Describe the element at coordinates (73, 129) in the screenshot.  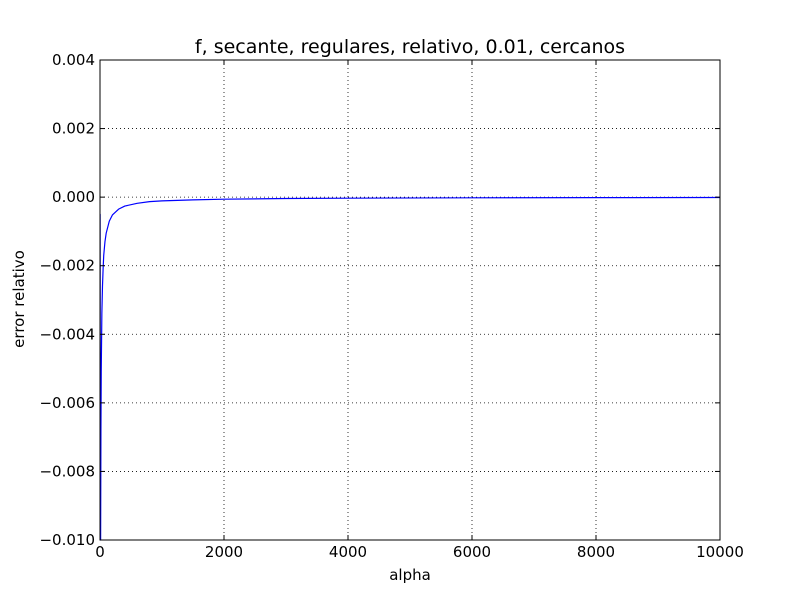
I see `y-tick-label: 0.002` at that location.